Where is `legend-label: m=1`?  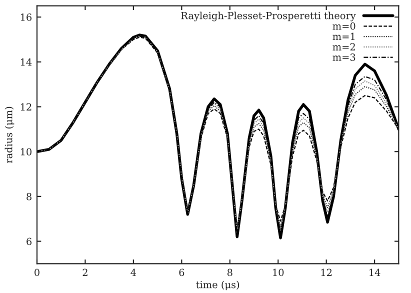
legend-label: m=1 is located at coordinates (343, 36).